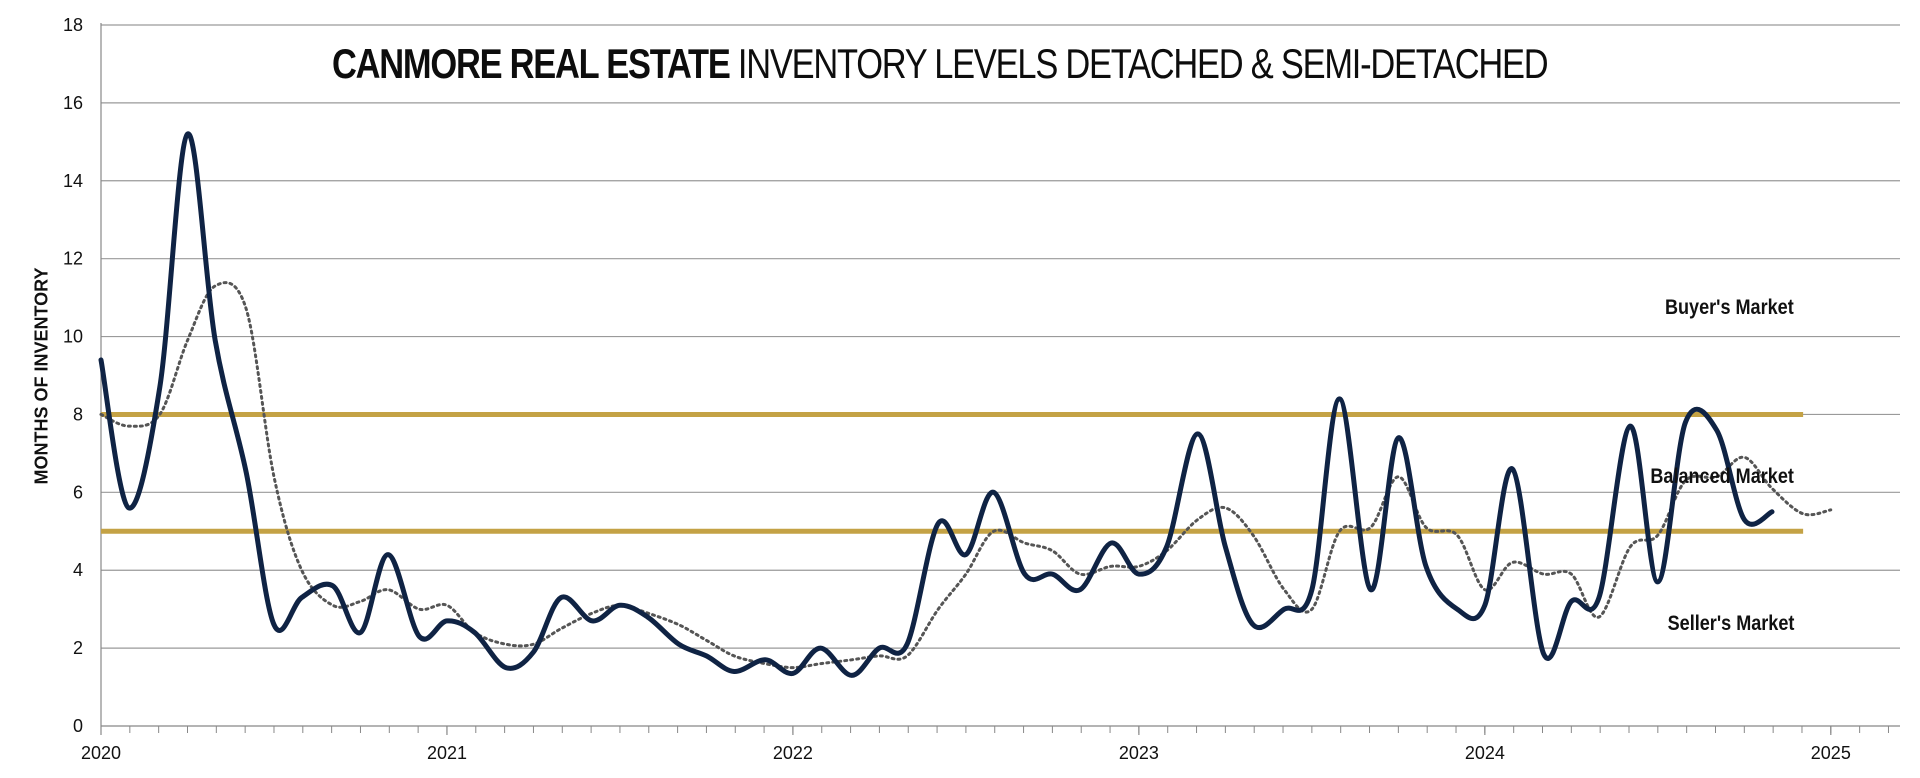  I want to click on y-tick-label: 14, so click(73, 181).